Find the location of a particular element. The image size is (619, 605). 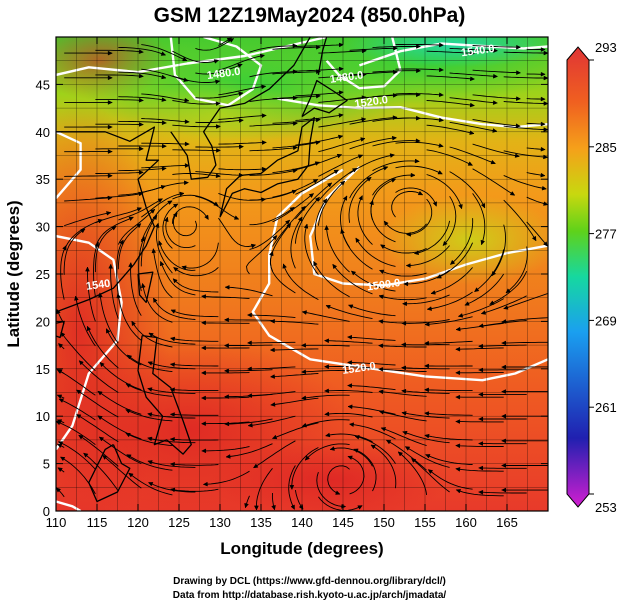

x-tick-label: 110 is located at coordinates (56, 522).